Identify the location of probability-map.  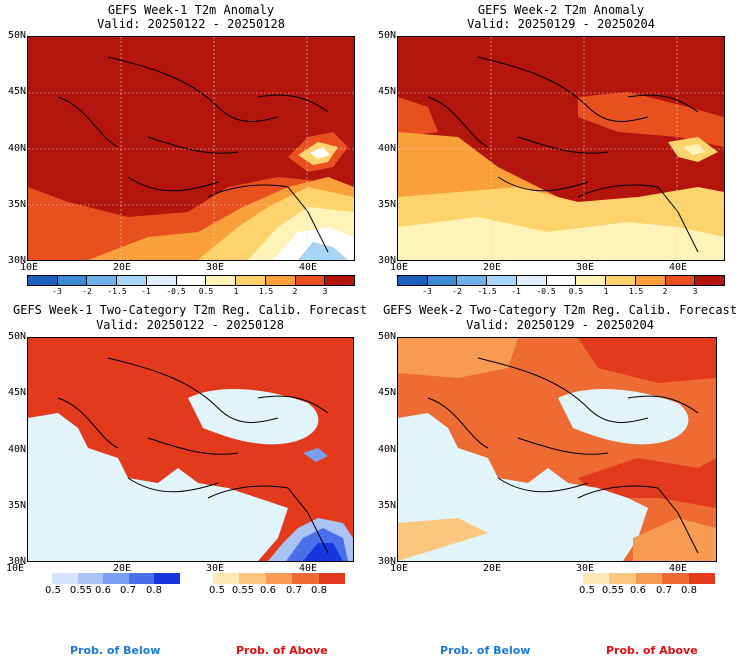
(557, 449).